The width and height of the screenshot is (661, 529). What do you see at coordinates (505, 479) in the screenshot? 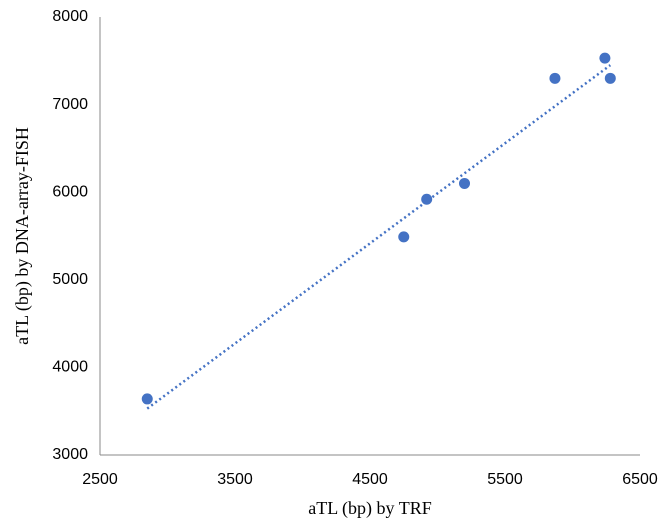
I see `x-tick-label: 5500` at bounding box center [505, 479].